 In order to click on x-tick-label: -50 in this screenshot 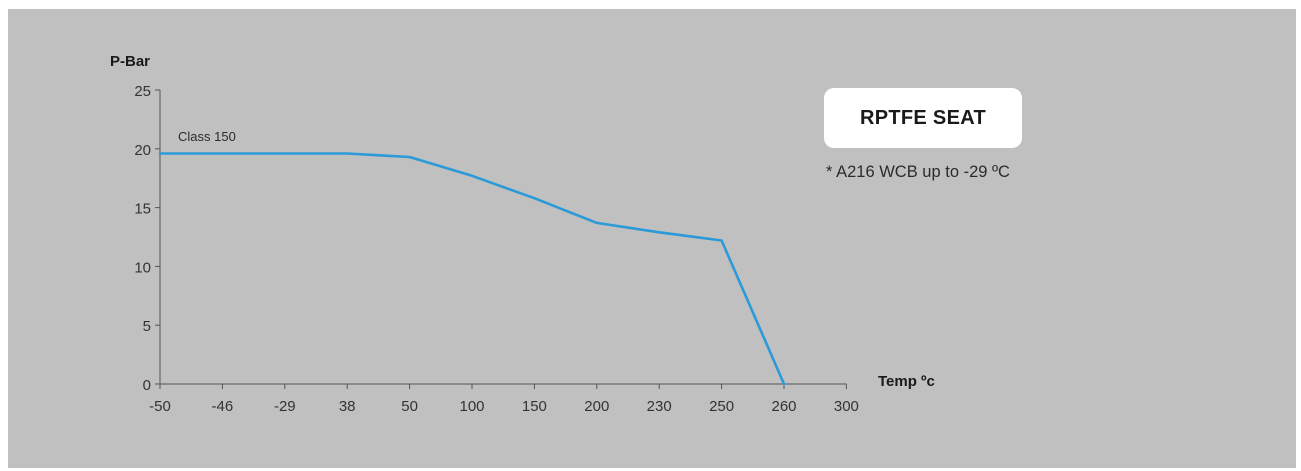, I will do `click(160, 406)`.